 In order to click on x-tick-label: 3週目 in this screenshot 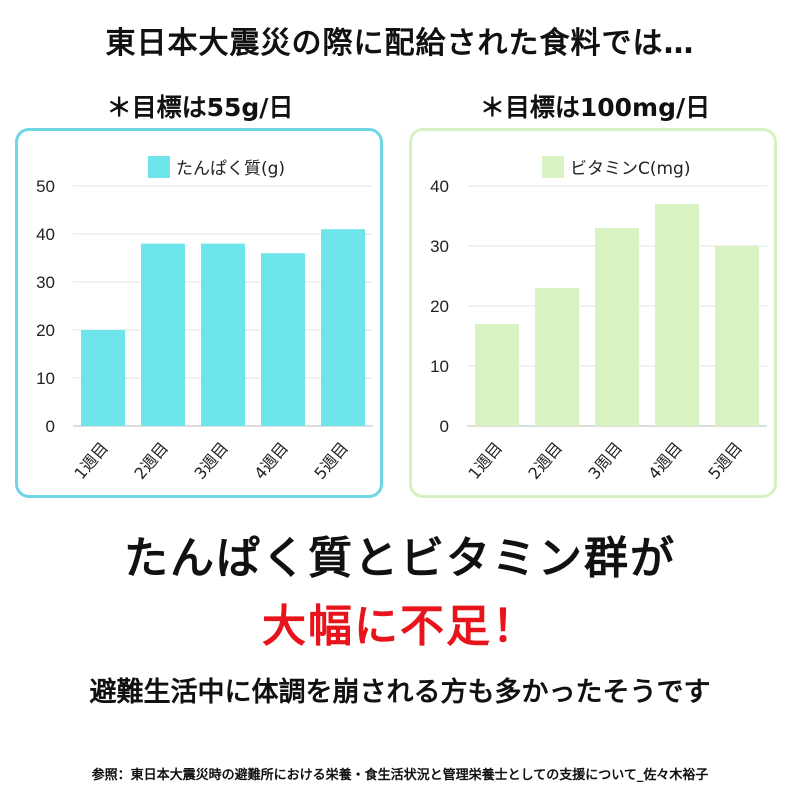, I will do `click(211, 460)`.